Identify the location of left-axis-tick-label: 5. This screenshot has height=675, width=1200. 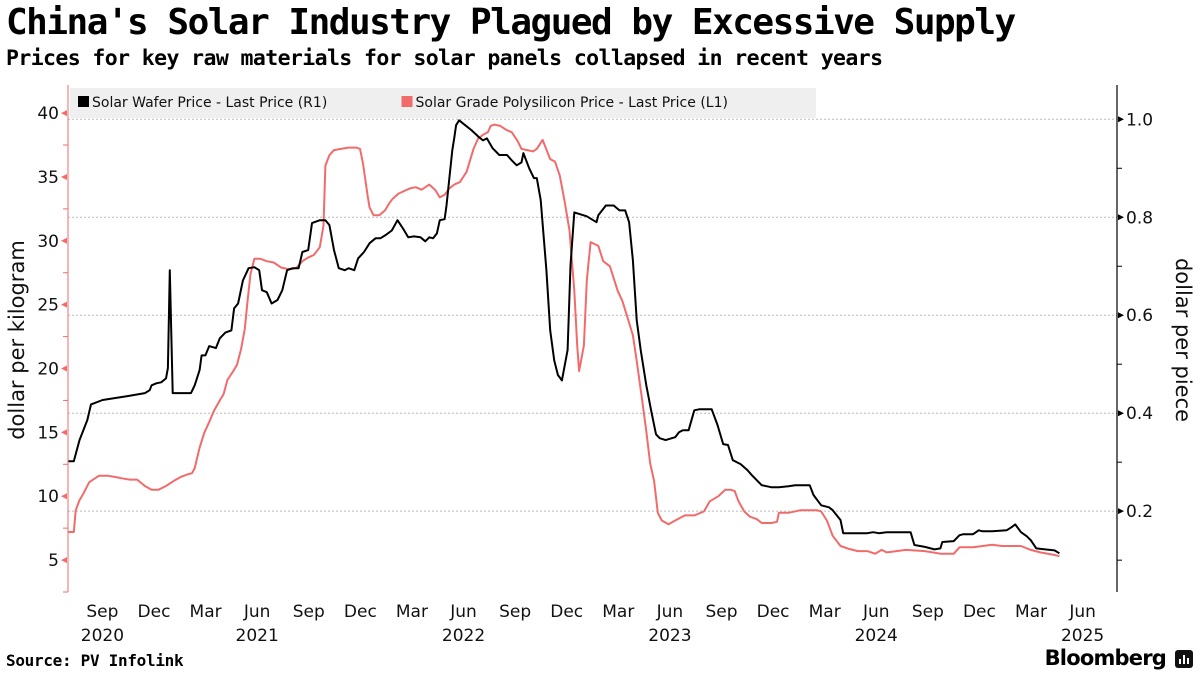
(53, 561).